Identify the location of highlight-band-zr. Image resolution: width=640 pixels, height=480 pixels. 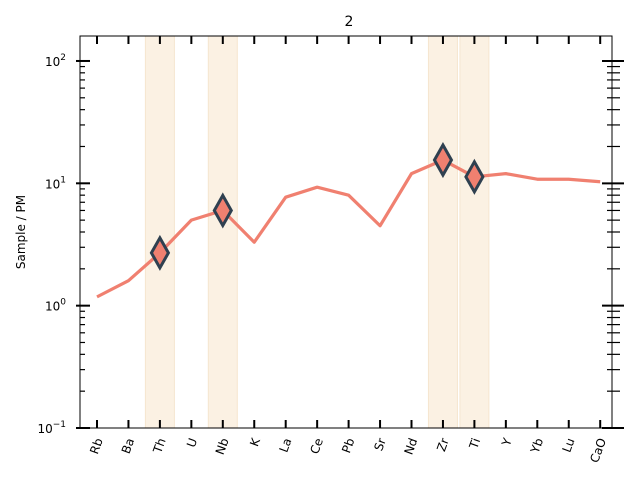
(442, 232).